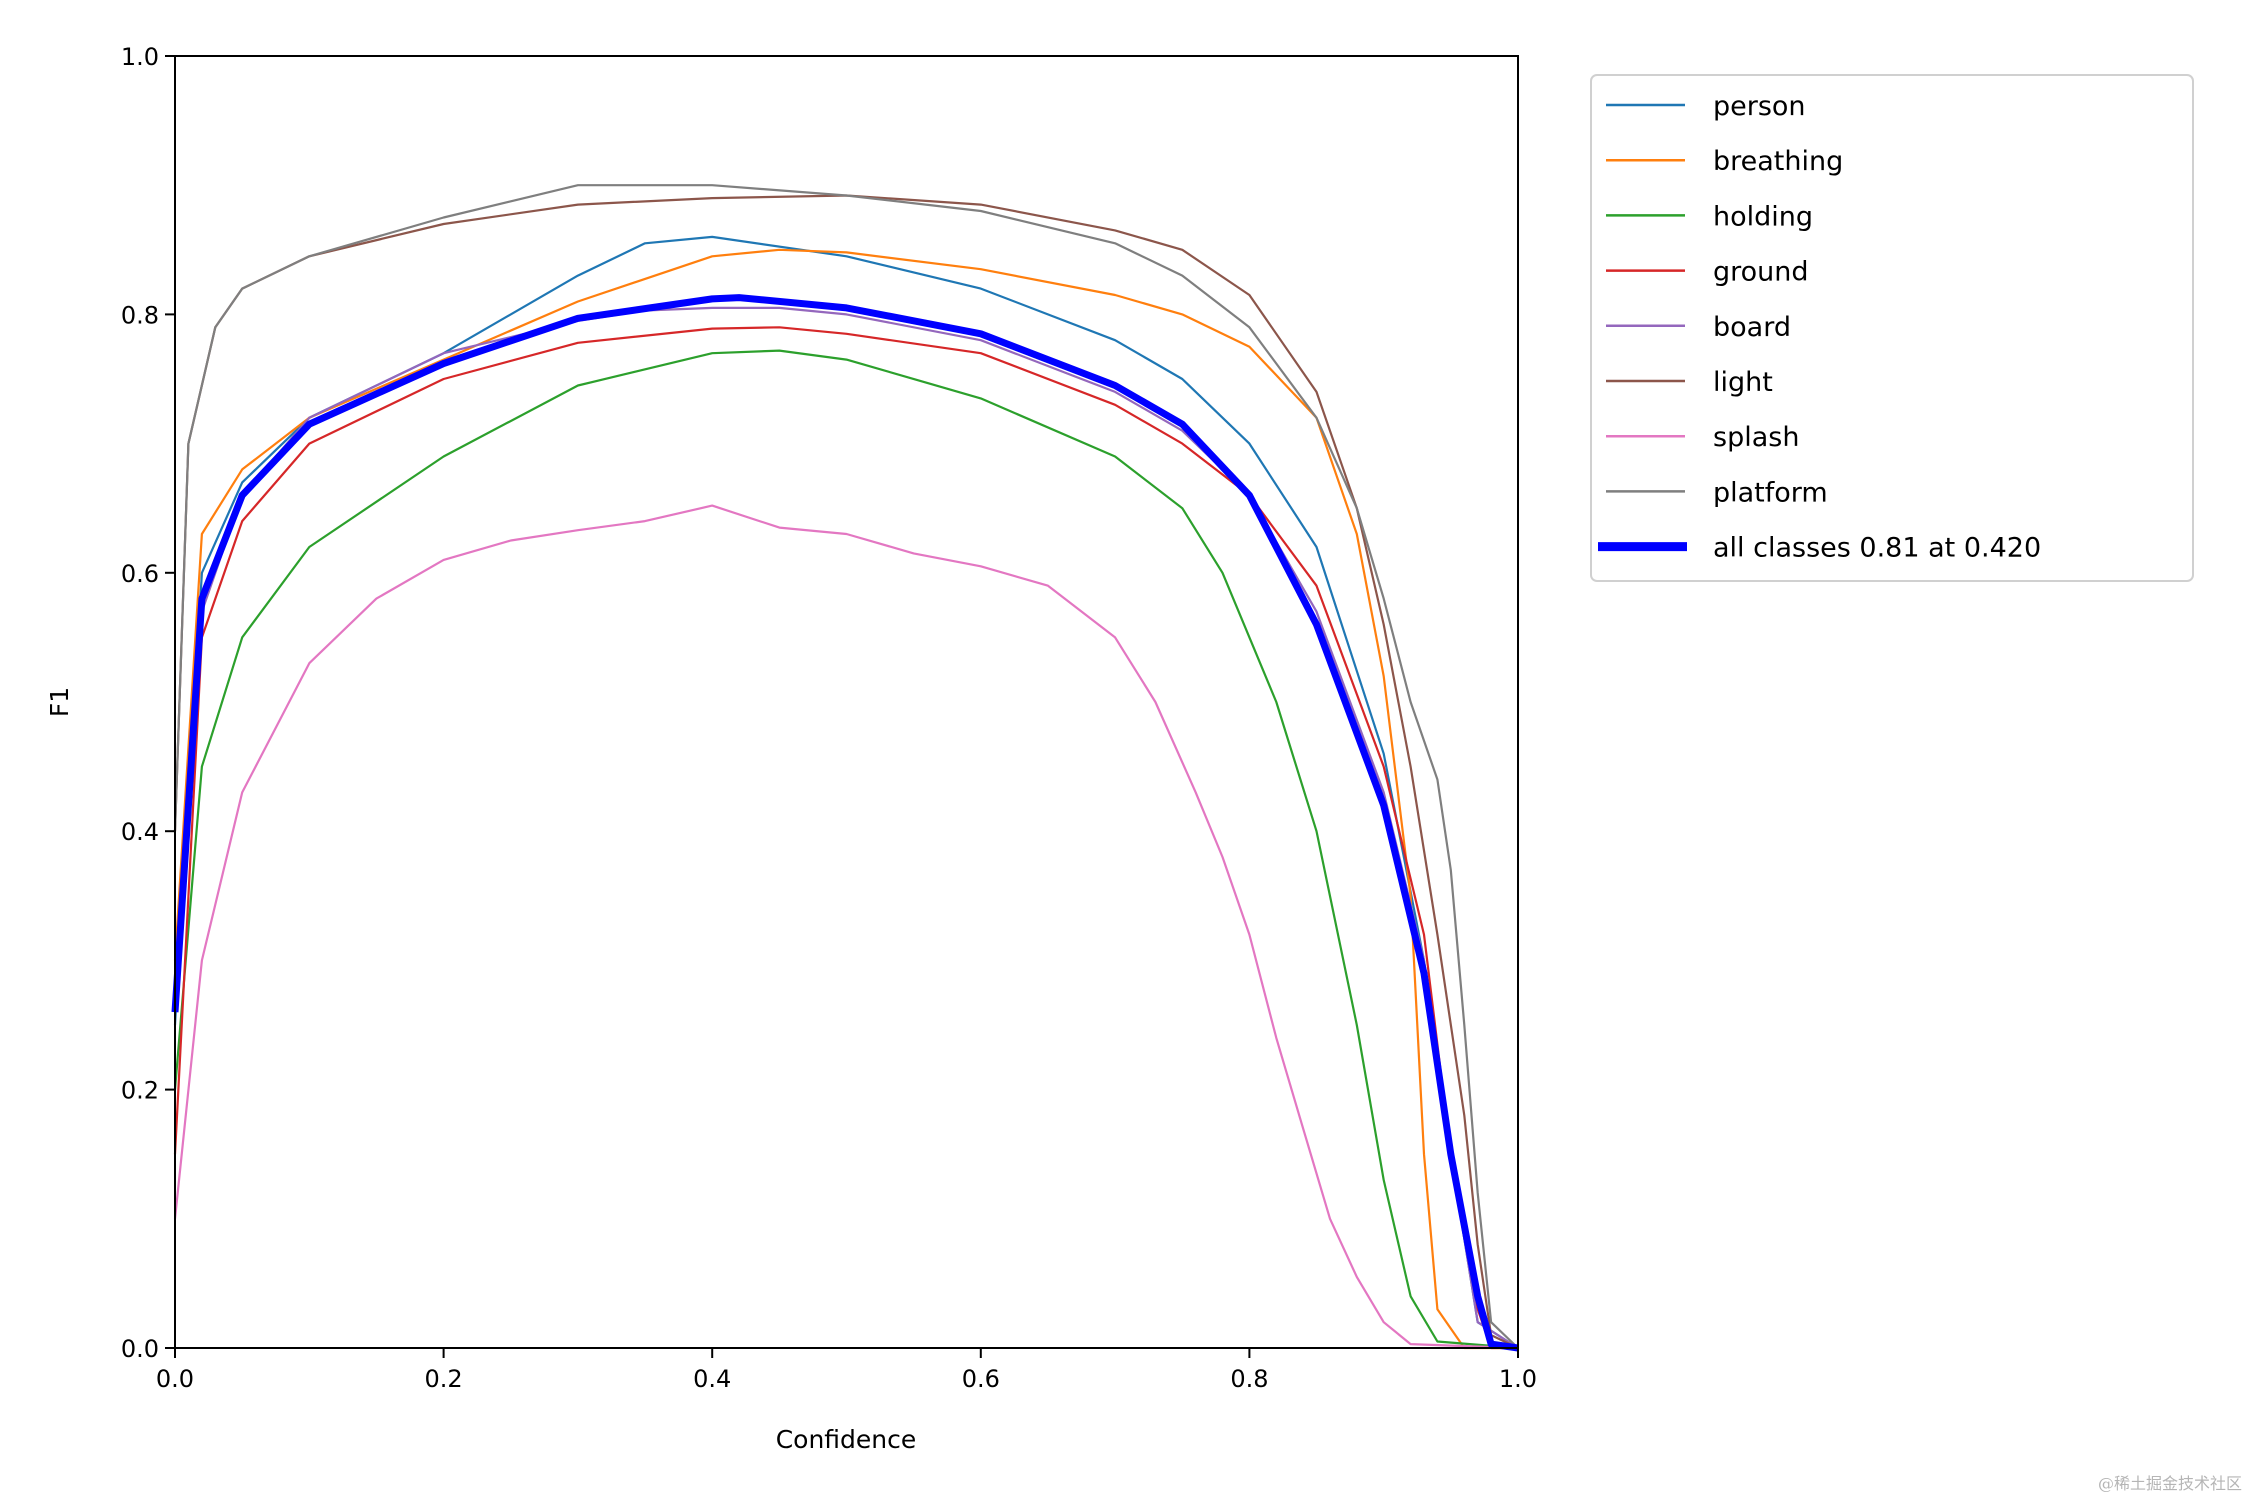  Describe the element at coordinates (1778, 161) in the screenshot. I see `legend-label: breathing` at that location.